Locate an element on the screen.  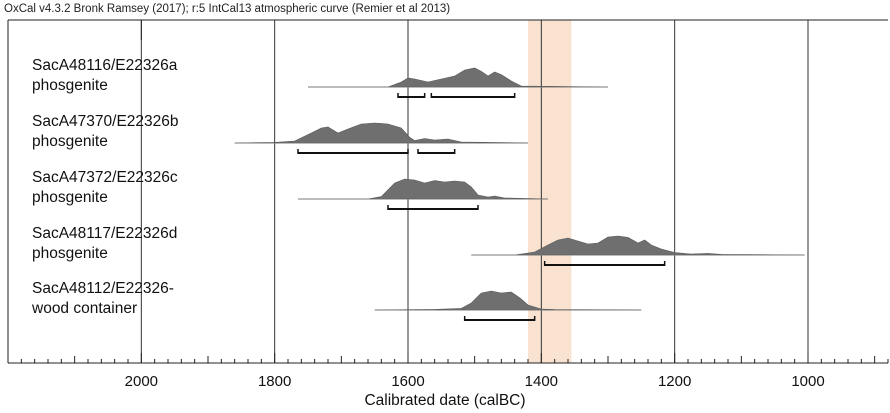
x-tick-label: 1000 is located at coordinates (807, 381).